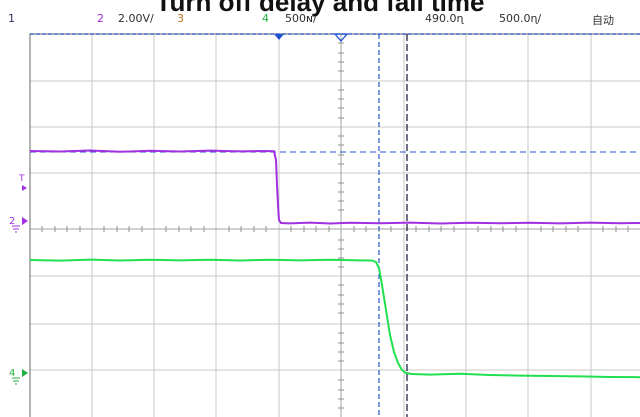 This screenshot has height=417, width=640. Describe the element at coordinates (25, 373) in the screenshot. I see `channel-4-ground-arrow` at that location.